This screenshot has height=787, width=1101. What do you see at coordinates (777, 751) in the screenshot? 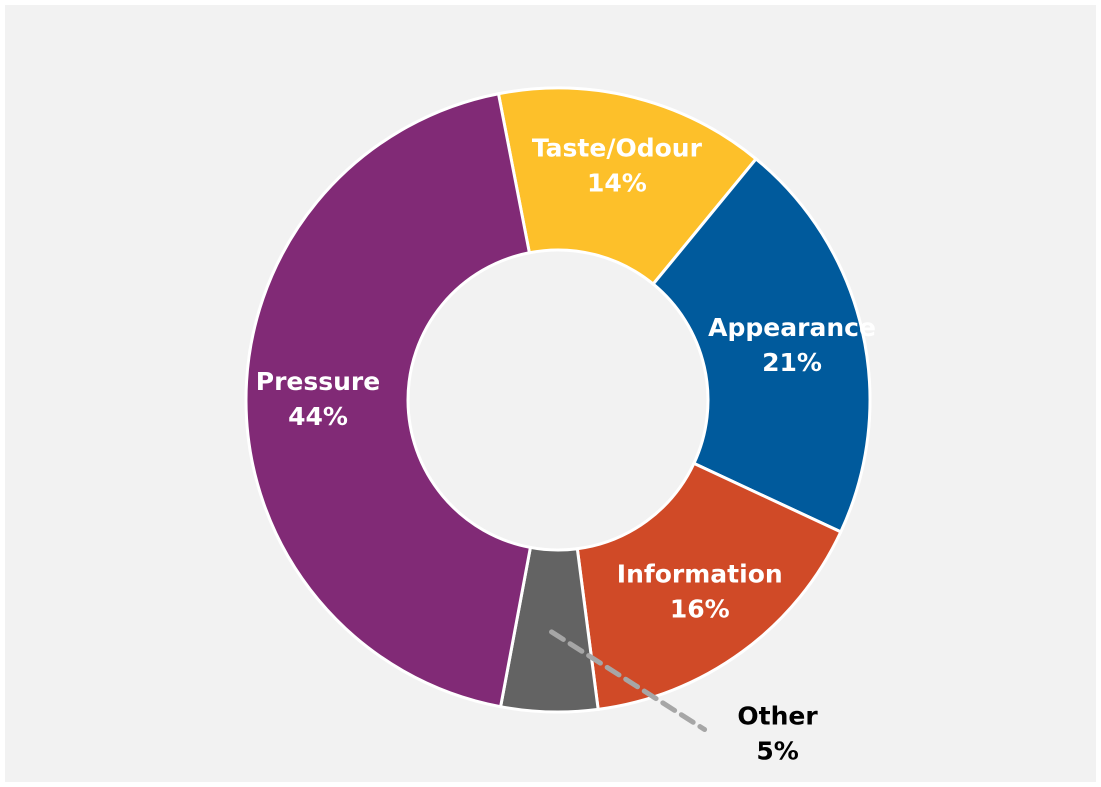
I see `slice-value-label: 5%` at bounding box center [777, 751].